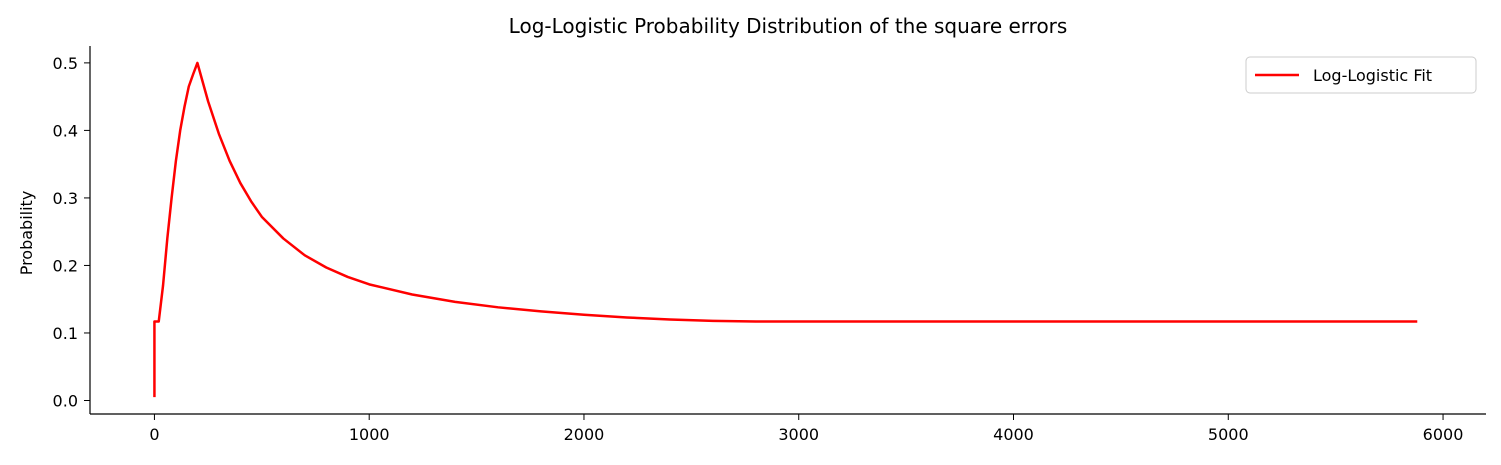 This screenshot has width=1501, height=465. What do you see at coordinates (1228, 434) in the screenshot?
I see `x-tick-label: 5000` at bounding box center [1228, 434].